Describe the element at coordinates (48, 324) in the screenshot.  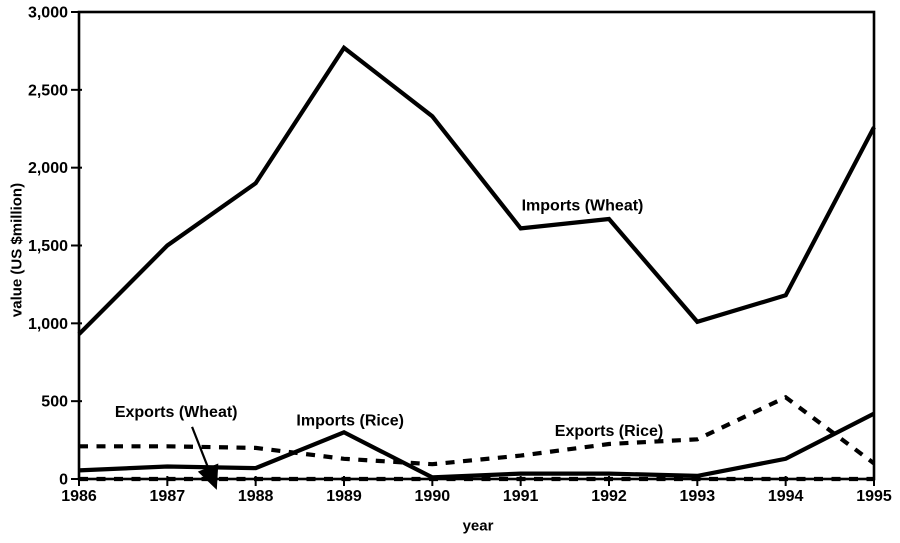
I see `y-tick-label-1-000: 1,000` at that location.